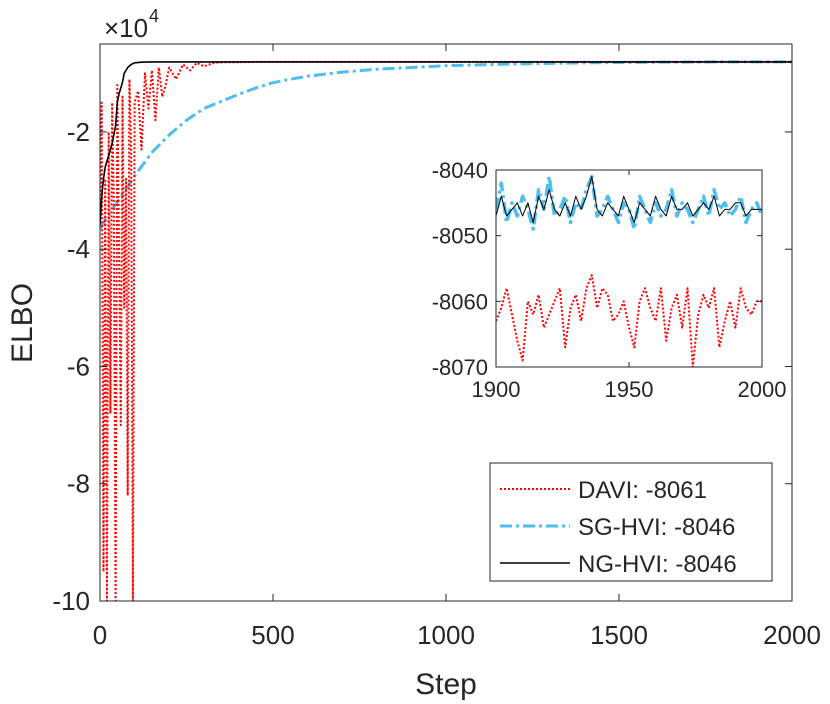 This screenshot has height=704, width=830. What do you see at coordinates (460, 301) in the screenshot?
I see `inset-y-tick-label: -8060` at bounding box center [460, 301].